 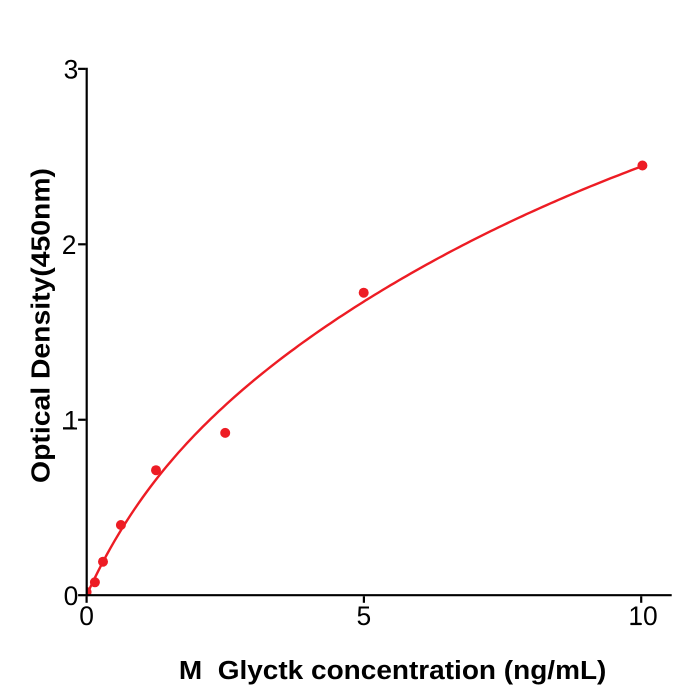 I want to click on svg-text: 2, so click(x=69, y=245).